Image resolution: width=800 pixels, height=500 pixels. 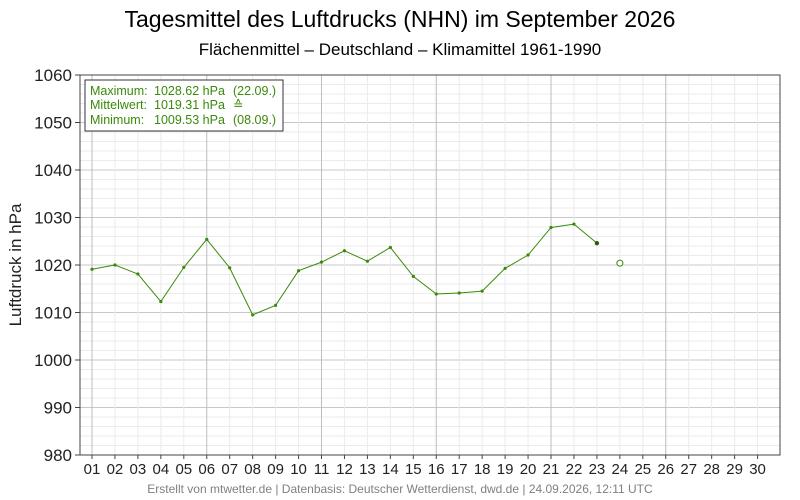 What do you see at coordinates (275, 469) in the screenshot?
I see `x-tick-label: 09` at bounding box center [275, 469].